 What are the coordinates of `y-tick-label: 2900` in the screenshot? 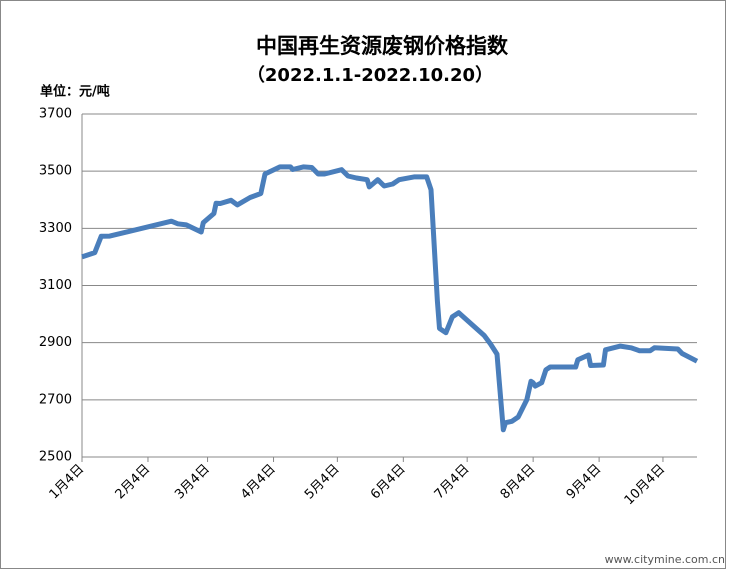 It's located at (55, 342).